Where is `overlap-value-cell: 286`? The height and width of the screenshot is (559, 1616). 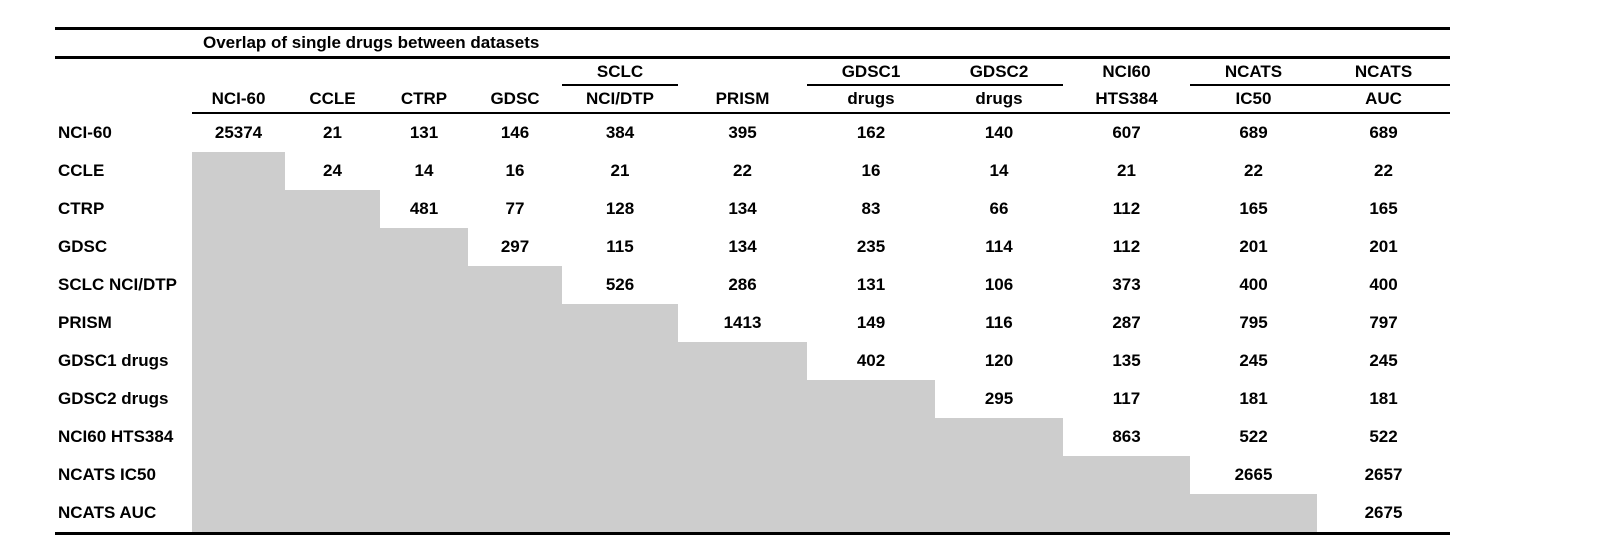
overlap-value-cell: 286 is located at coordinates (742, 284).